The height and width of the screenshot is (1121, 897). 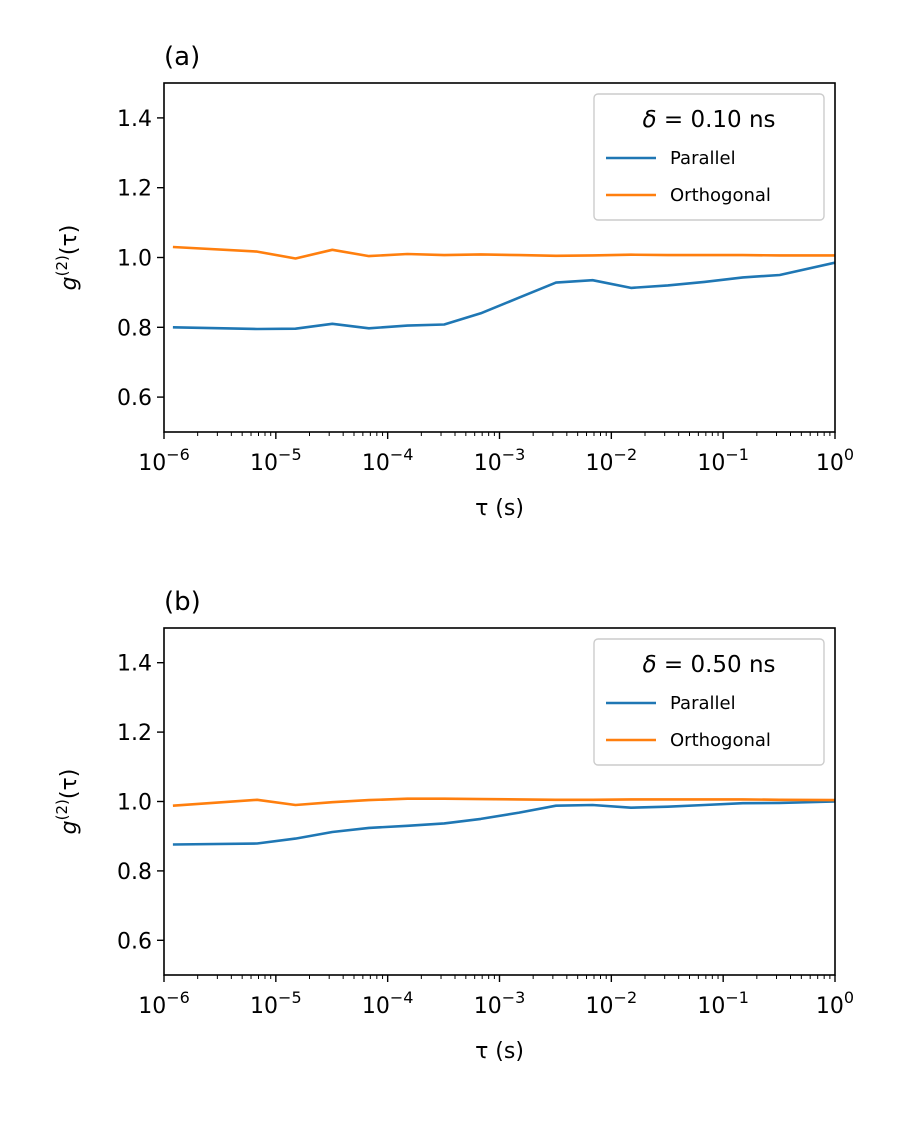 What do you see at coordinates (182, 57) in the screenshot?
I see `panel-label: (a)` at bounding box center [182, 57].